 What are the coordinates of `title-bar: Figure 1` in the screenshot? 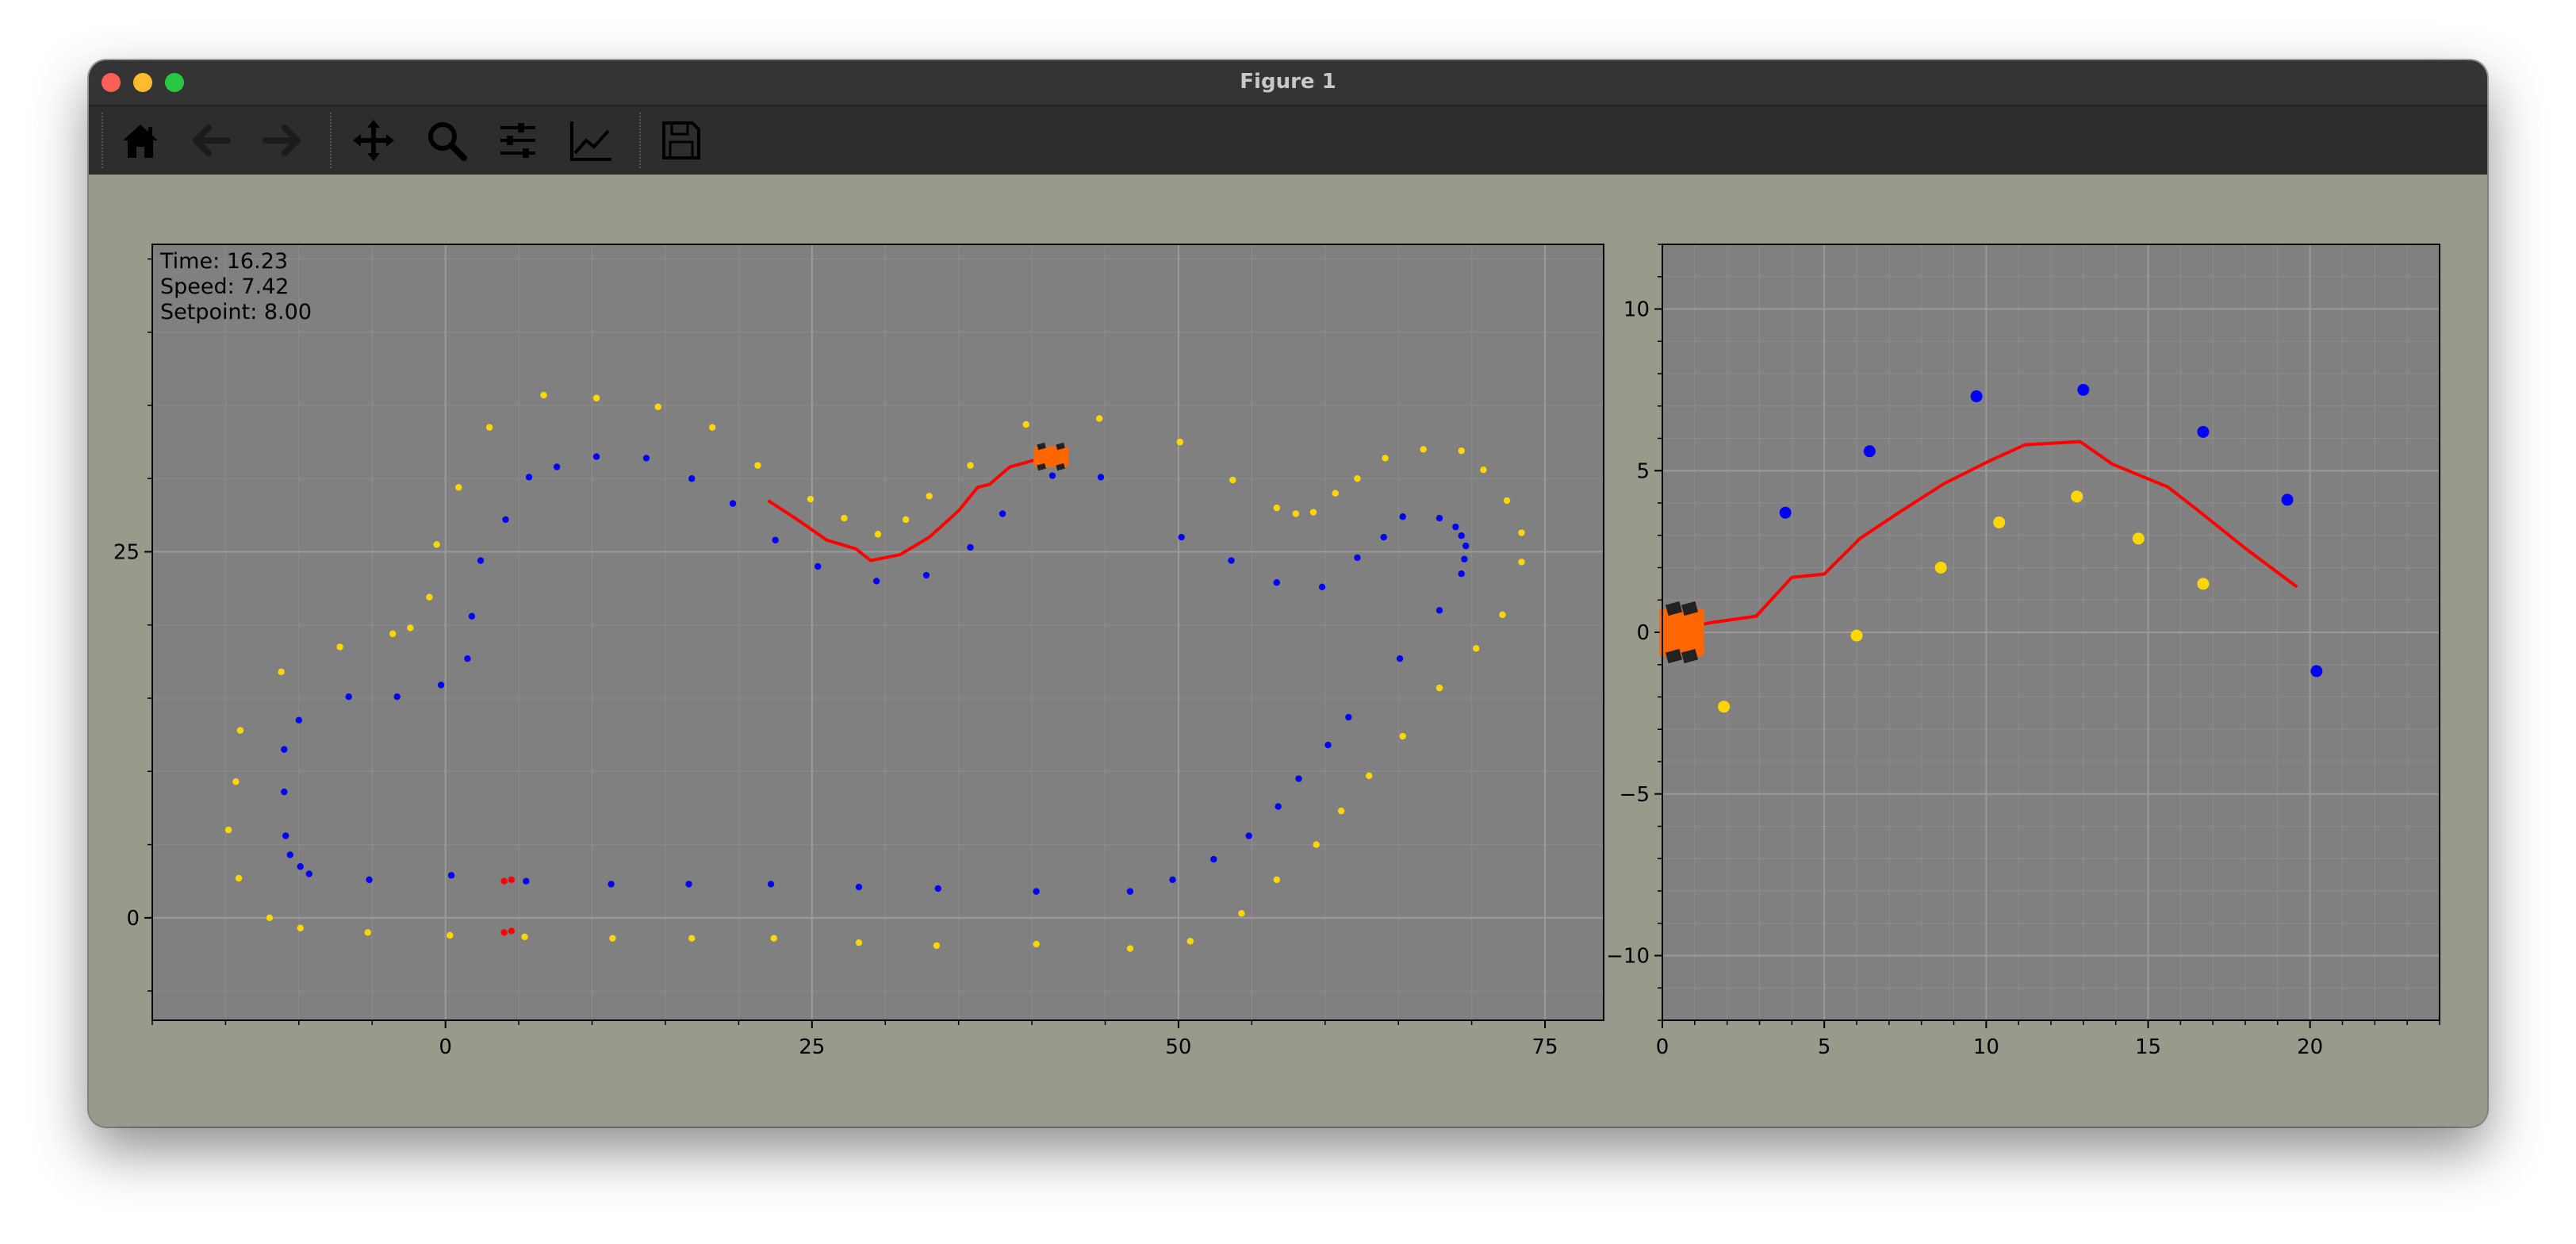 It's located at (1288, 83).